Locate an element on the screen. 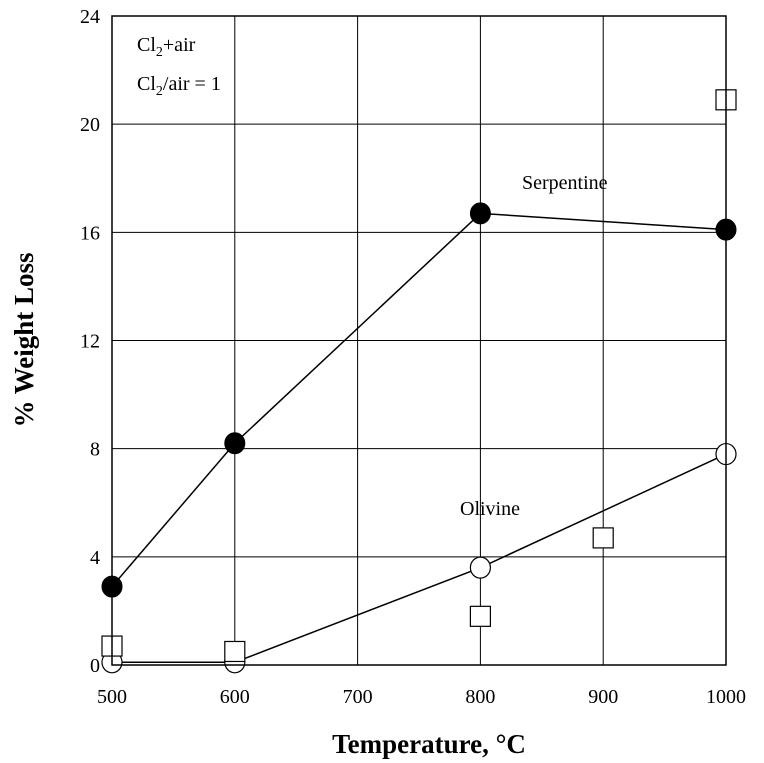 The width and height of the screenshot is (764, 763). x-tick-label: 800 is located at coordinates (480, 697).